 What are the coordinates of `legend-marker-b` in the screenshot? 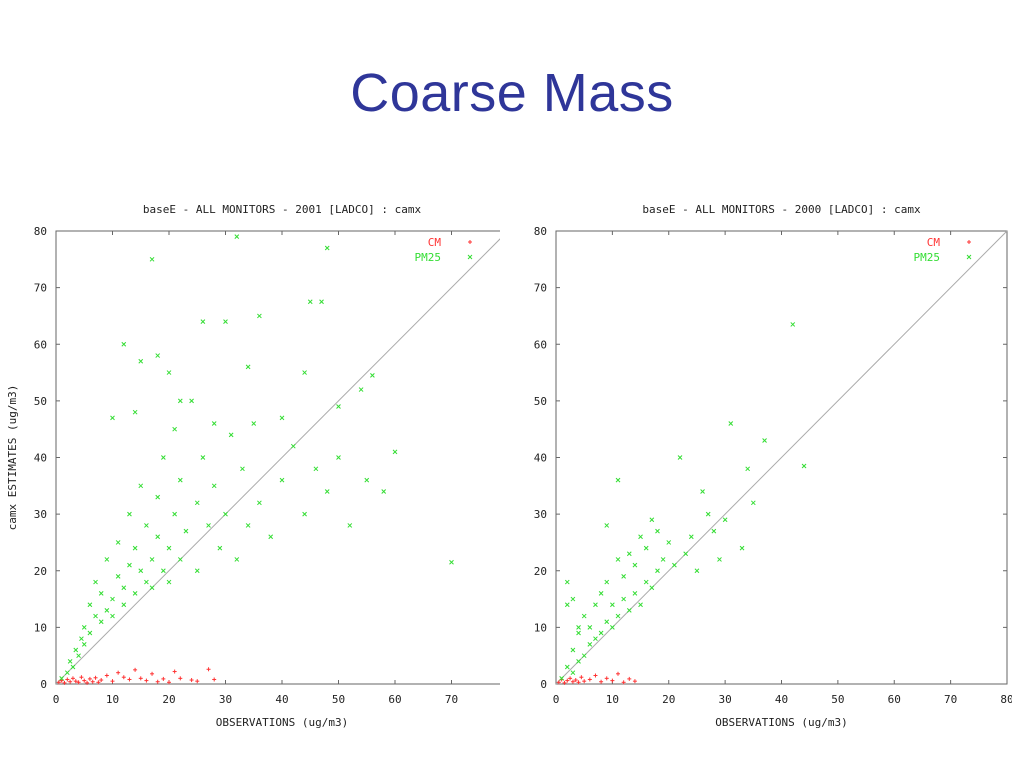 It's located at (969, 257).